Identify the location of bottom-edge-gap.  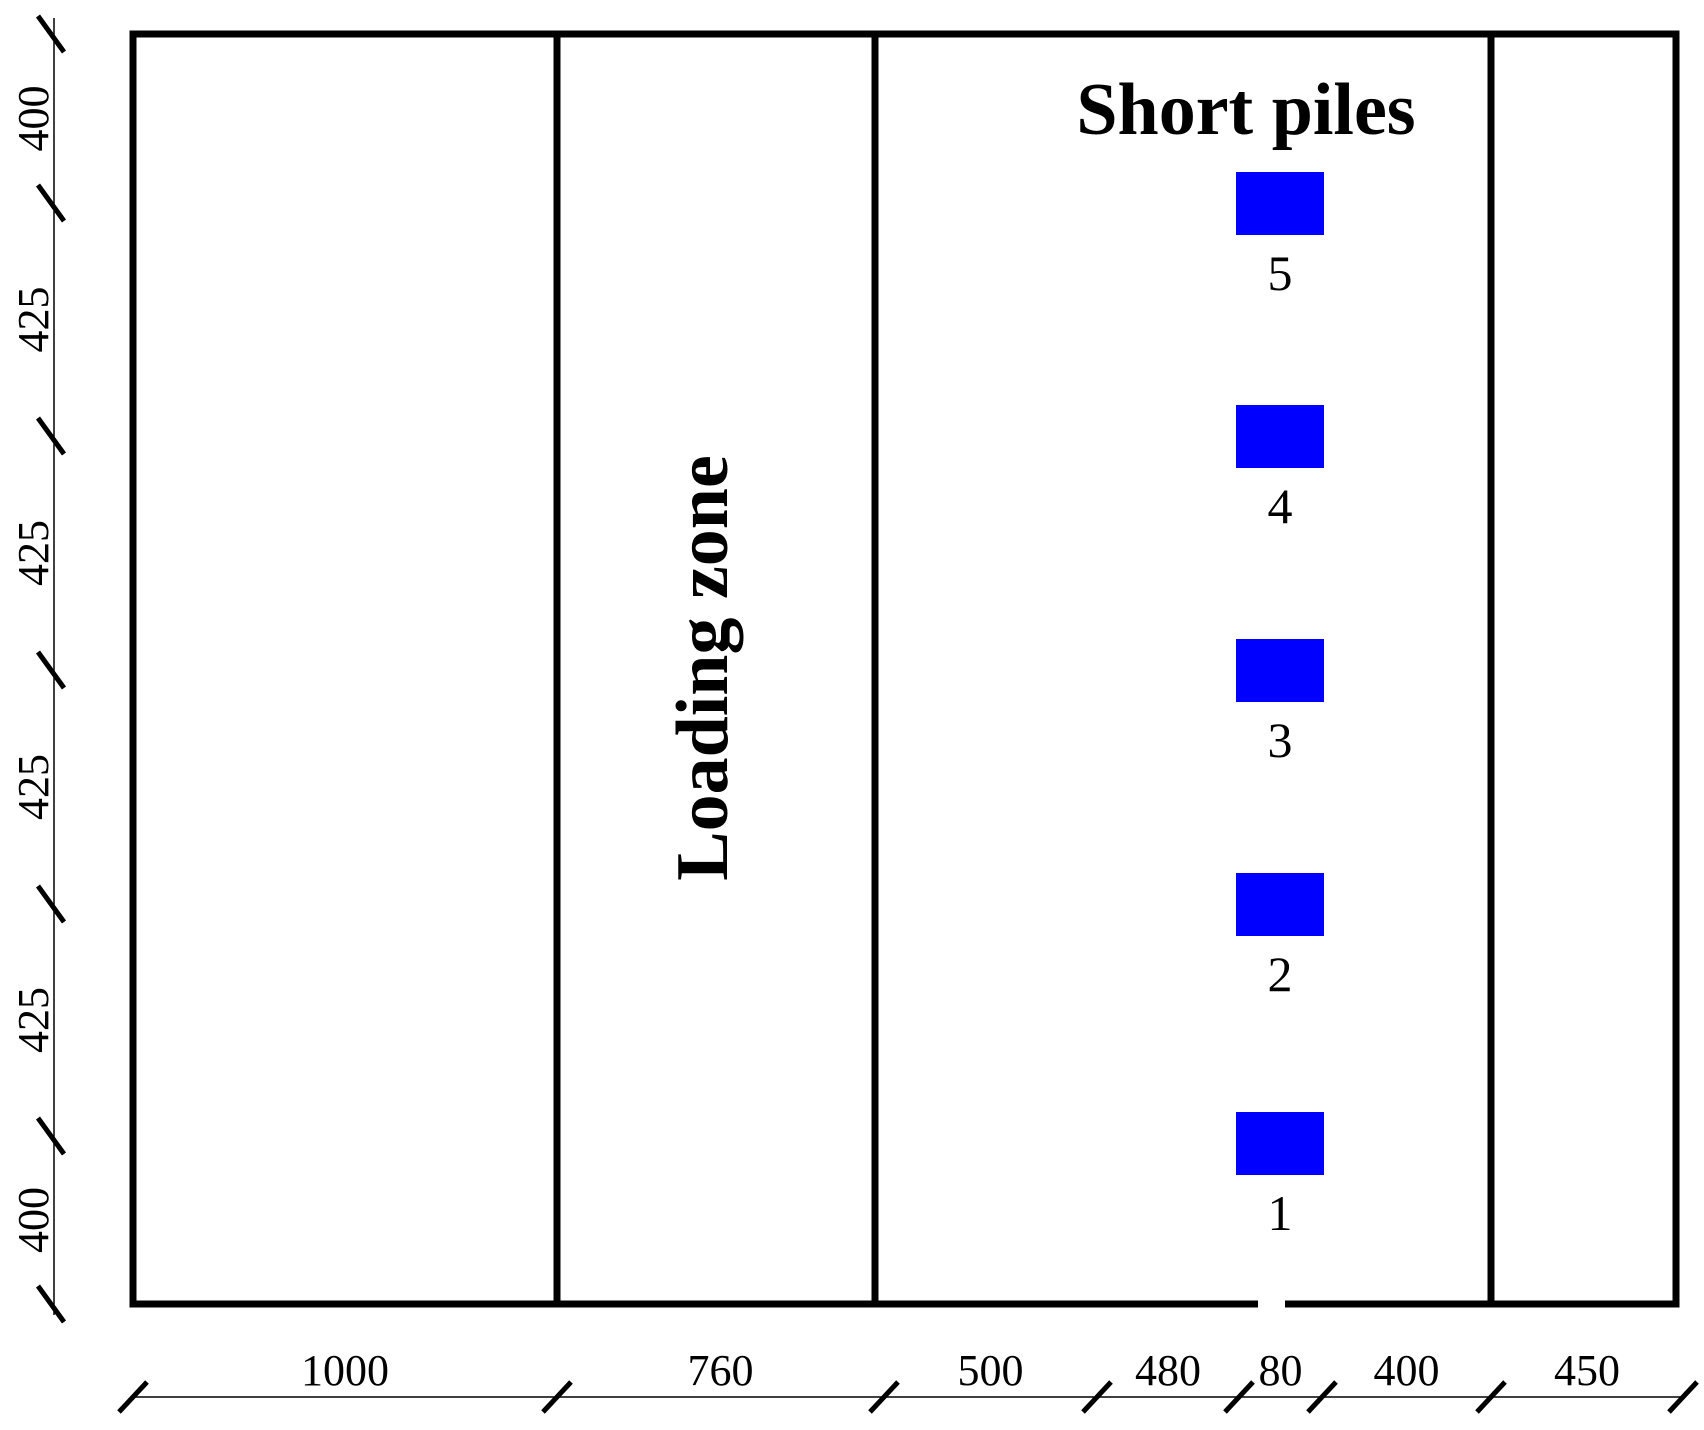
(1271, 1304).